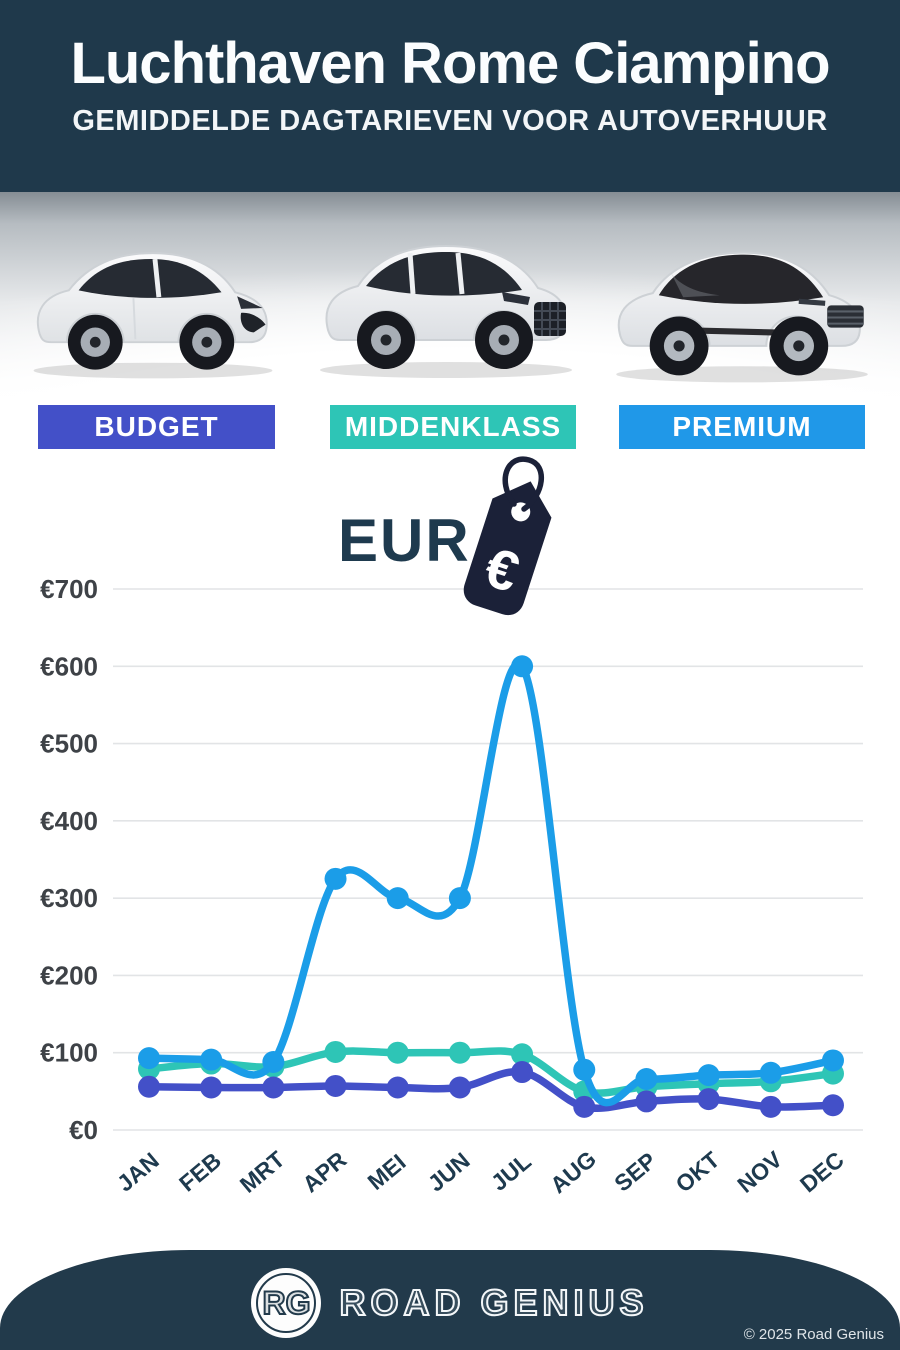 The height and width of the screenshot is (1350, 900). I want to click on logo-ring, so click(286, 1303).